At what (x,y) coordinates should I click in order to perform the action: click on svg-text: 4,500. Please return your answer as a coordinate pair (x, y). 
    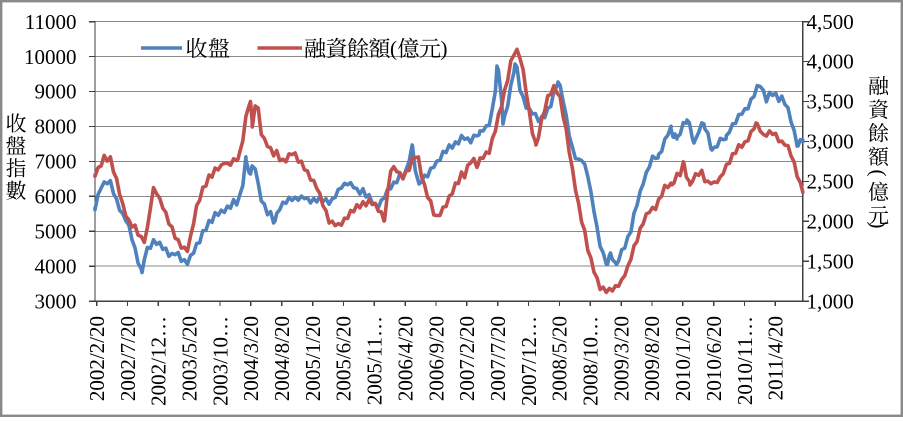
    Looking at the image, I should click on (830, 22).